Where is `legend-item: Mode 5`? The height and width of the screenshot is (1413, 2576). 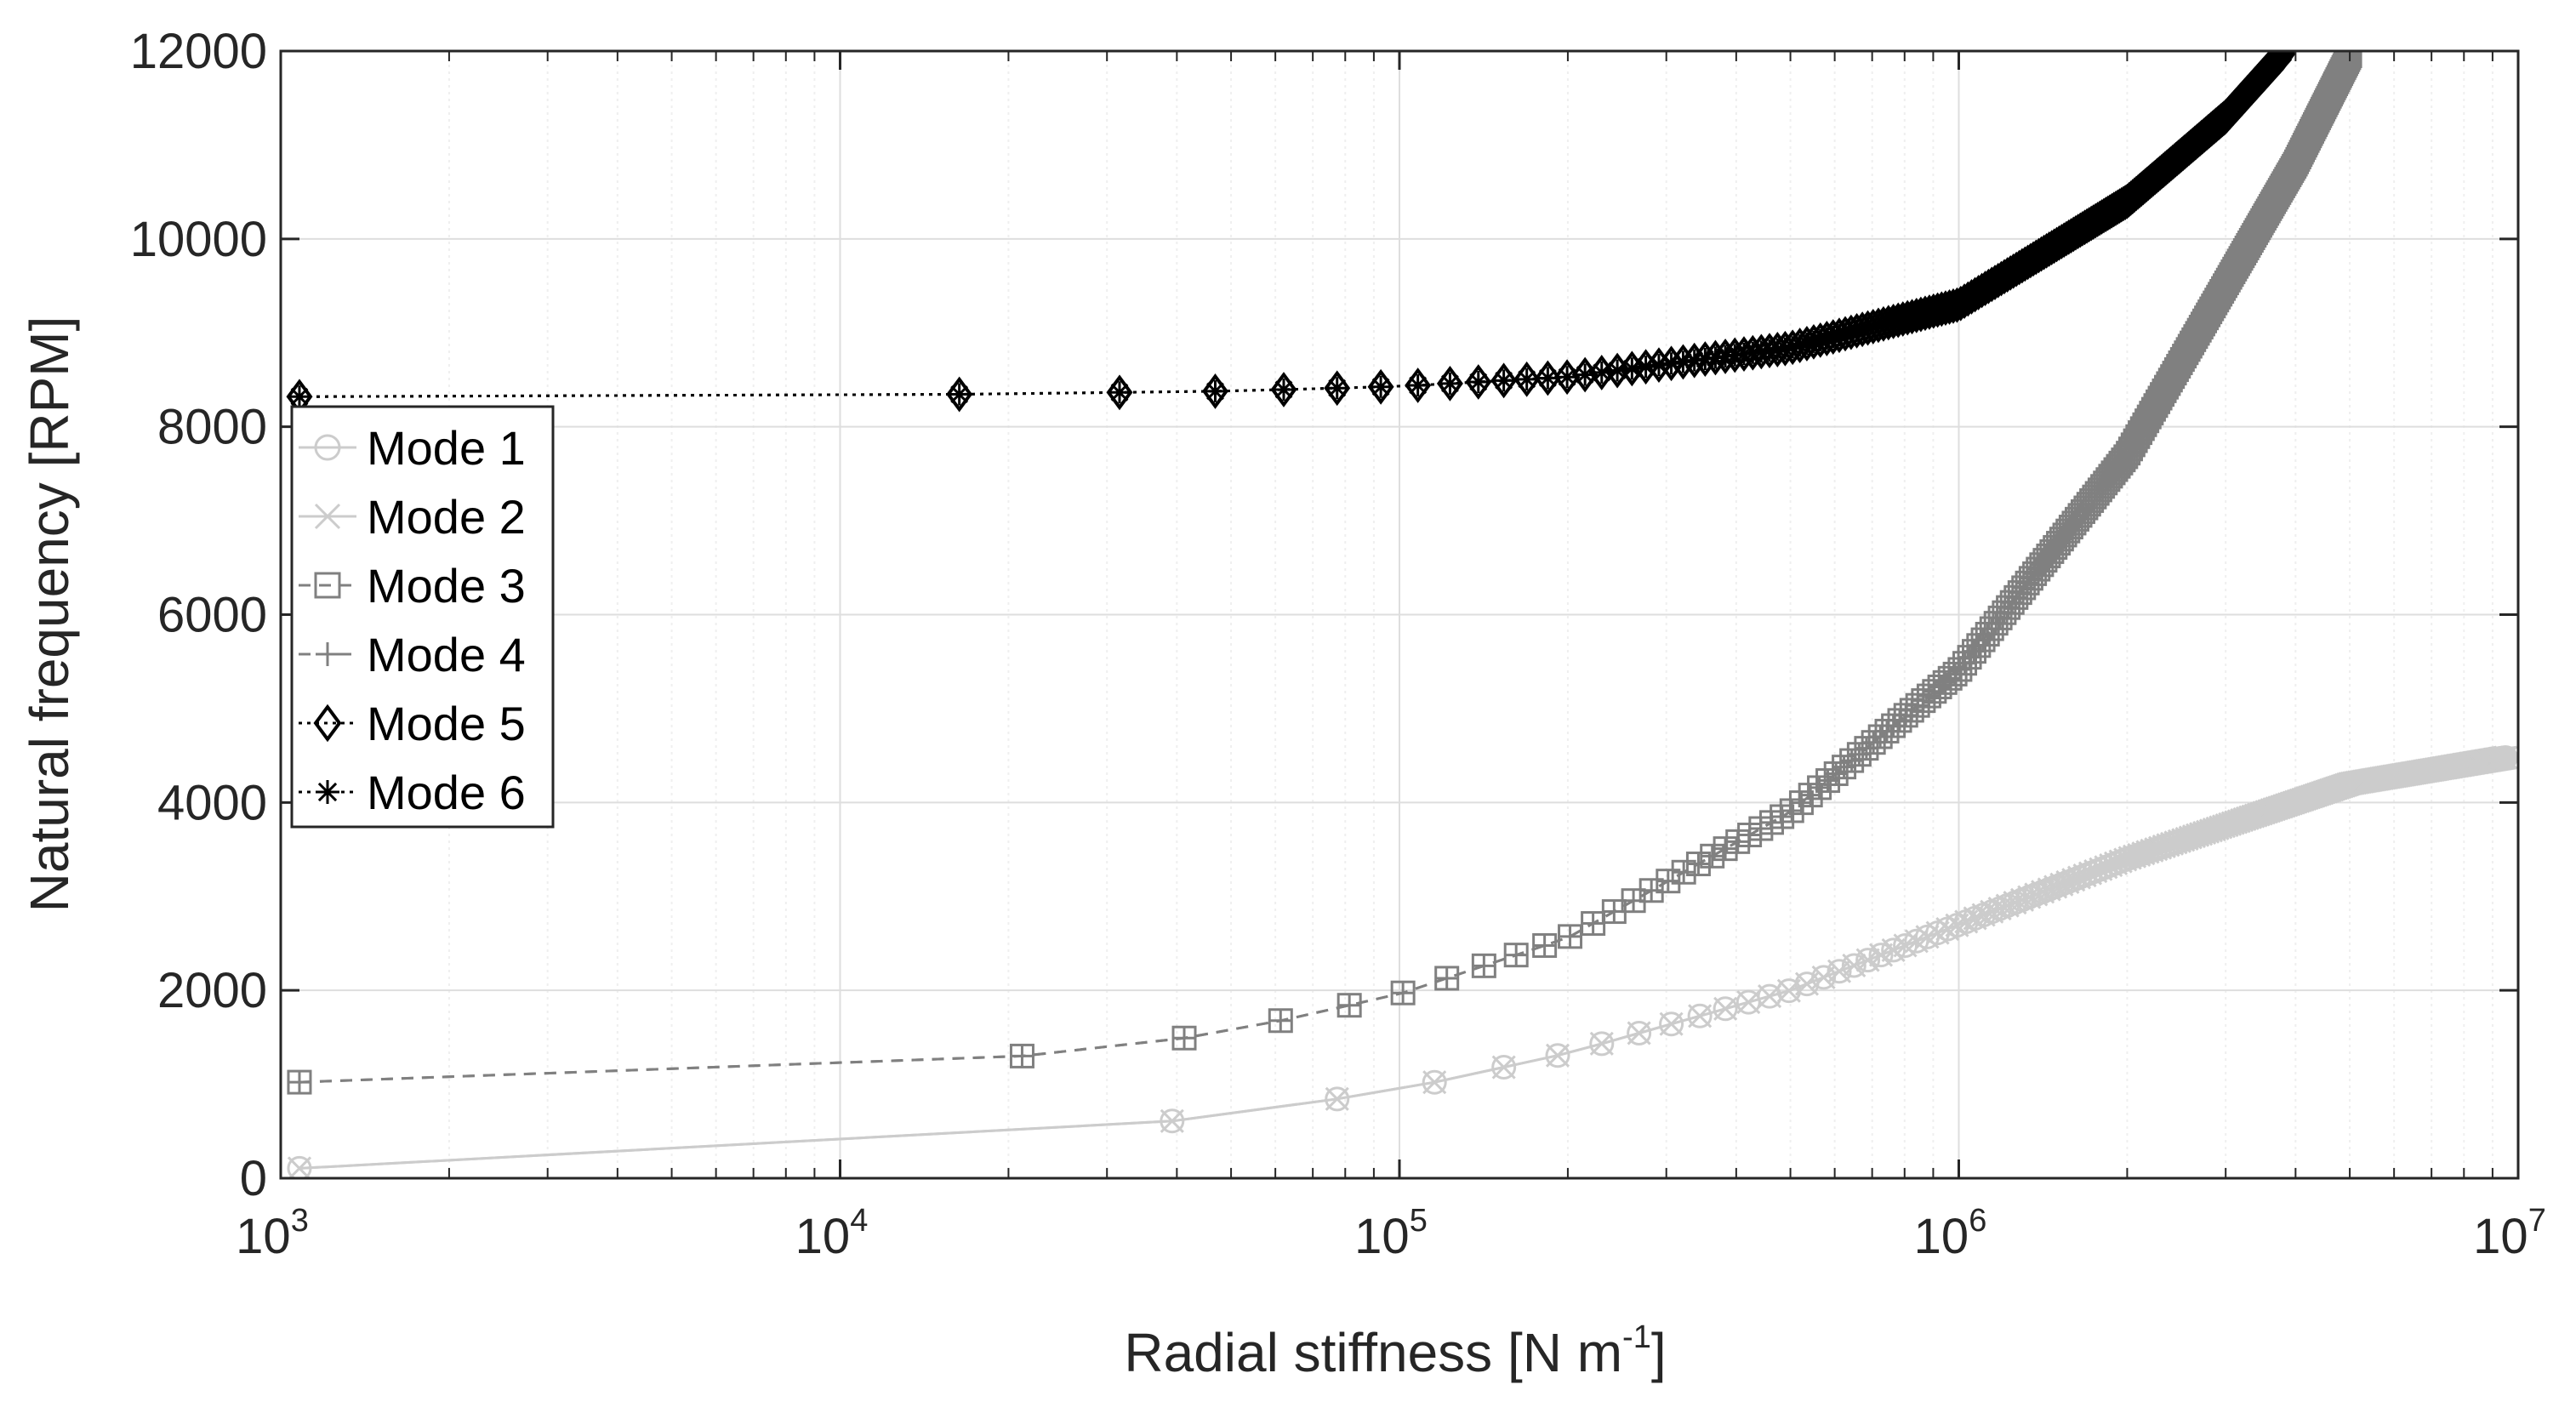 legend-item: Mode 5 is located at coordinates (412, 724).